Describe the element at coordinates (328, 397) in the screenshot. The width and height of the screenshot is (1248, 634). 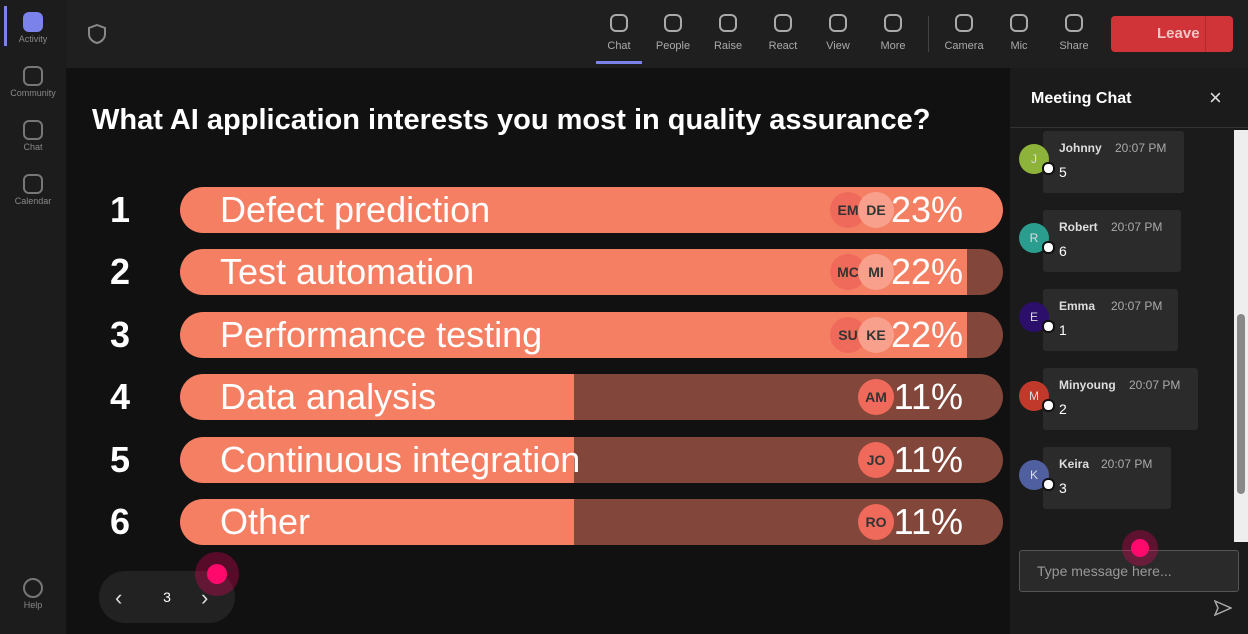
I see `option-label: Data analysis` at that location.